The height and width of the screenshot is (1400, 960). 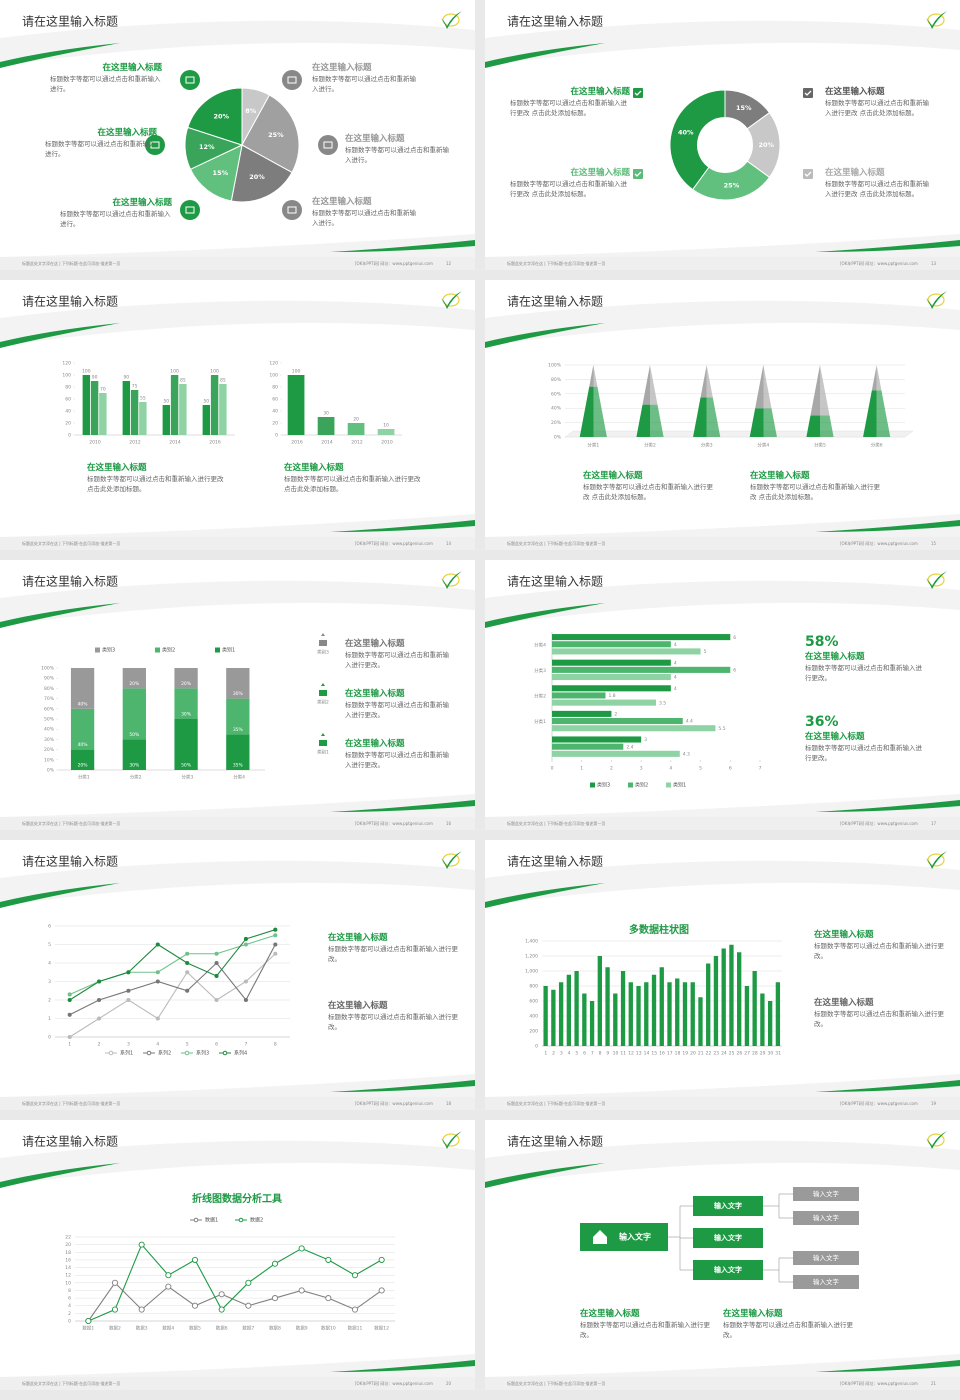 What do you see at coordinates (68, 424) in the screenshot?
I see `y-tick-label: 20` at bounding box center [68, 424].